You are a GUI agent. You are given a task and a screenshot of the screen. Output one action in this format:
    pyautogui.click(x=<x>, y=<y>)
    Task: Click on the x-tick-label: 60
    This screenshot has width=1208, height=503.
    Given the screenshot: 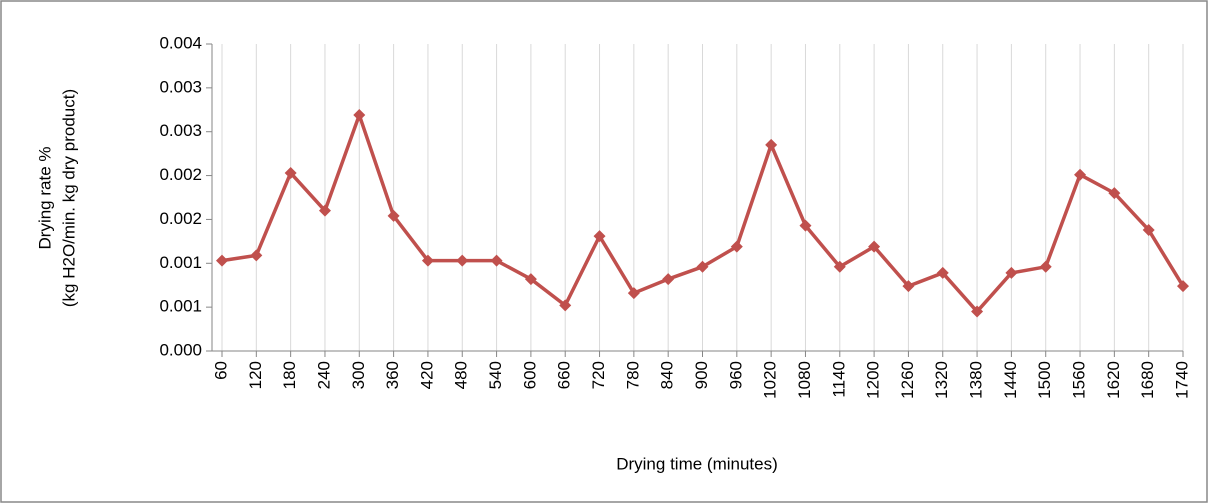 What is the action you would take?
    pyautogui.click(x=220, y=370)
    